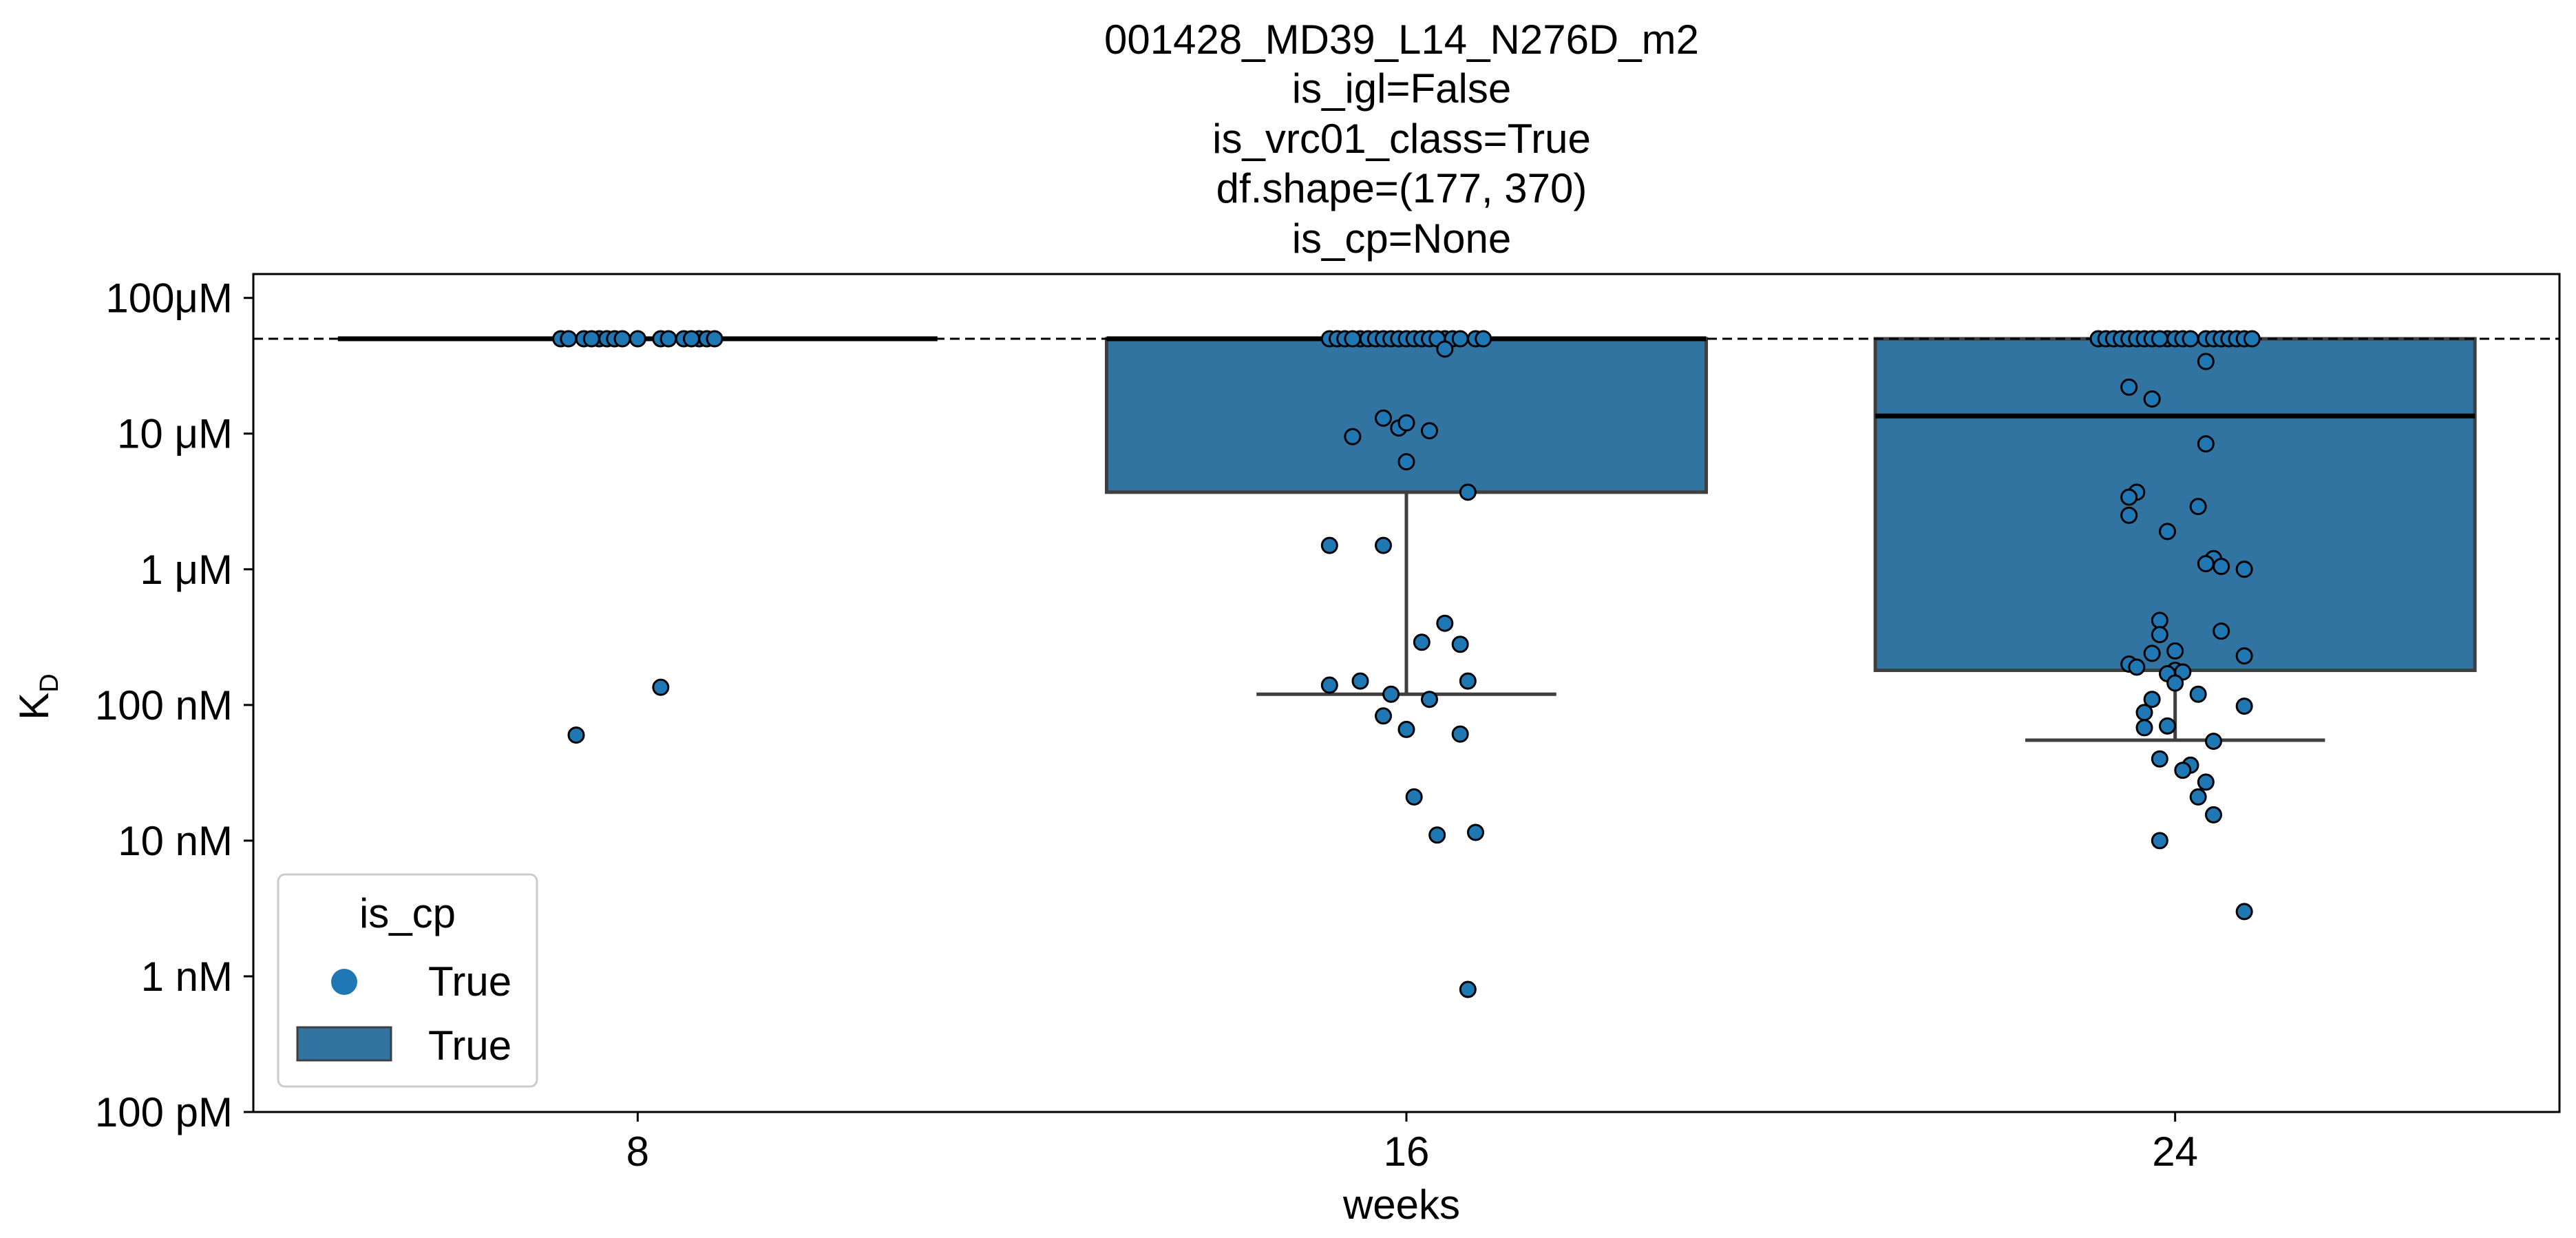 The height and width of the screenshot is (1238, 2576). I want to click on y-tick-label-6: 100 pM, so click(164, 1112).